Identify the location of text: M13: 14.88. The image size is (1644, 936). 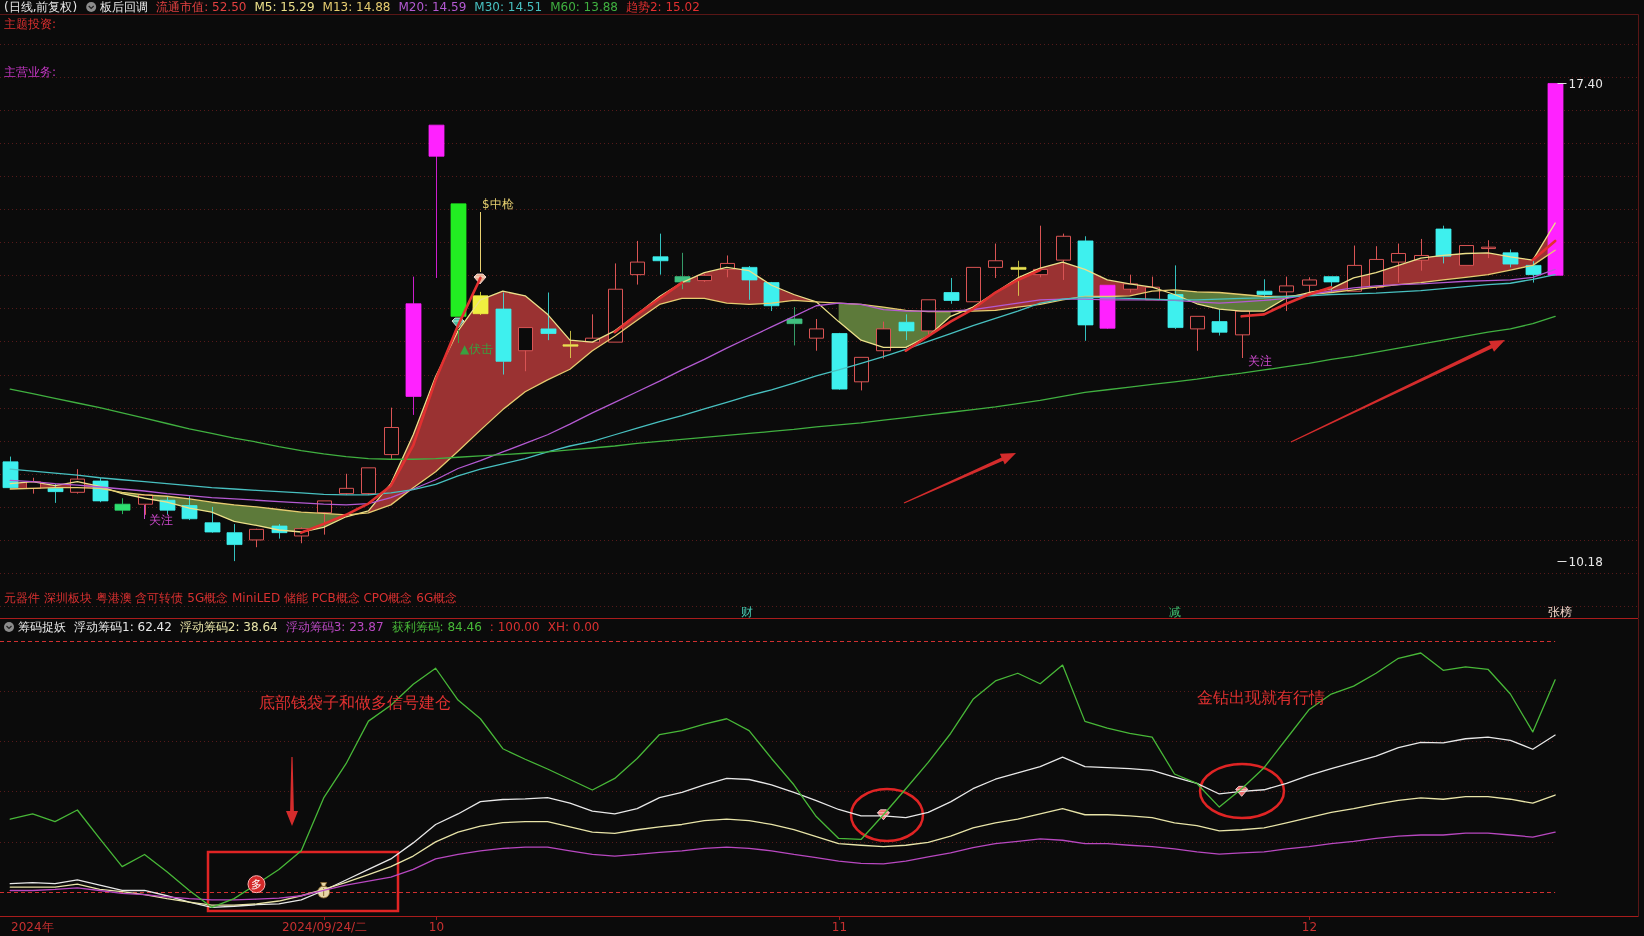
(356, 7).